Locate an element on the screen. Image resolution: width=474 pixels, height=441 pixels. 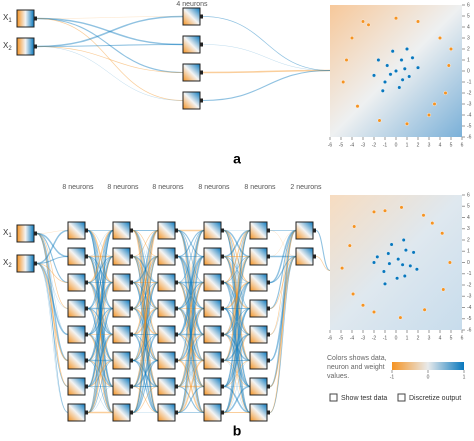
input-label: X2 is located at coordinates (7, 263).